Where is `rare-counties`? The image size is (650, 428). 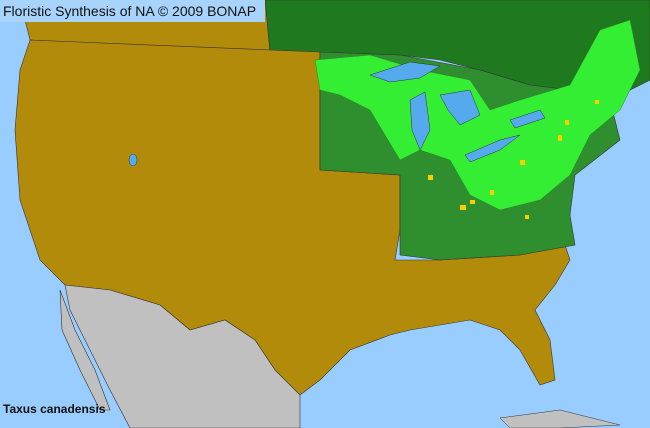
rare-counties is located at coordinates (513, 159).